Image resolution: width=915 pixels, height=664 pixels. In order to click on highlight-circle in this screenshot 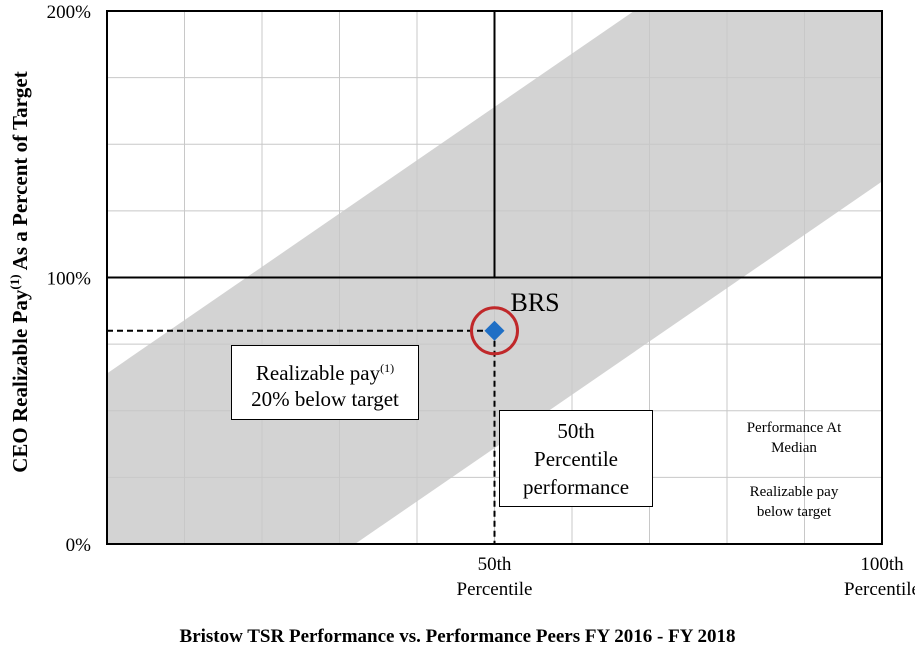, I will do `click(494, 331)`.